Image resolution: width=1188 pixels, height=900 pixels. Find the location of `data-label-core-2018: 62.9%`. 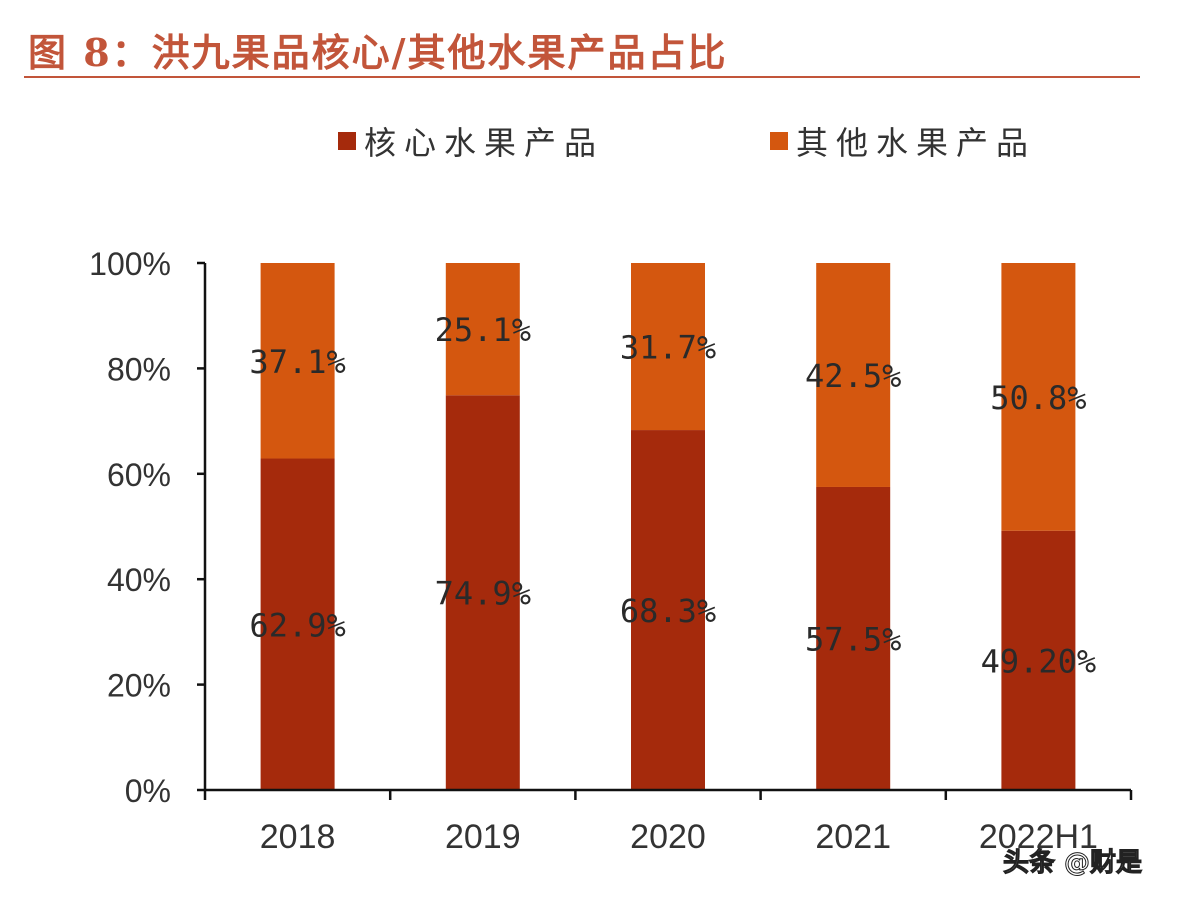

data-label-core-2018: 62.9% is located at coordinates (297, 625).